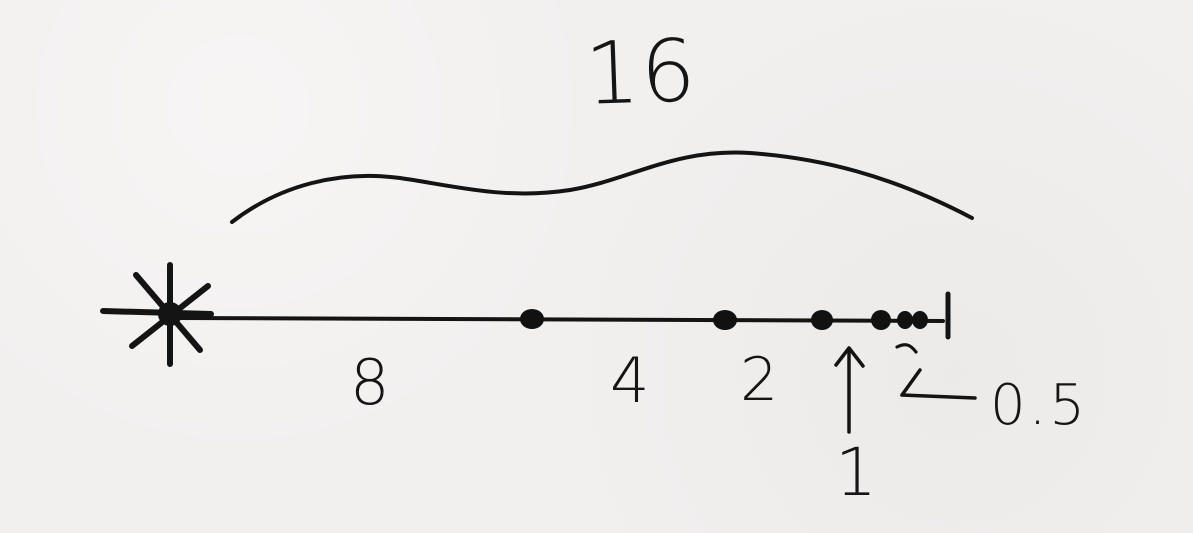  What do you see at coordinates (920, 320) in the screenshot?
I see `point-0-5-b` at bounding box center [920, 320].